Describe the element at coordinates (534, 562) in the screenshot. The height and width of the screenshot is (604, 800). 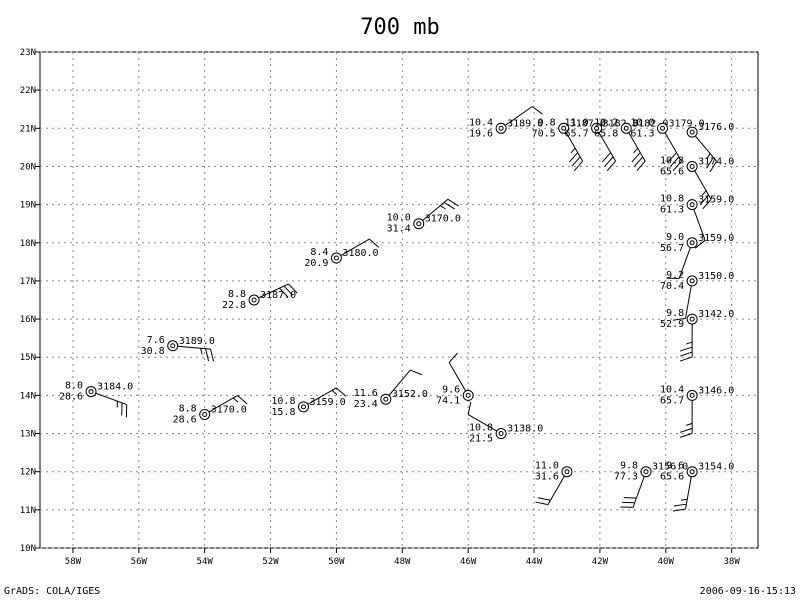
I see `x-tick-label: 44W` at that location.